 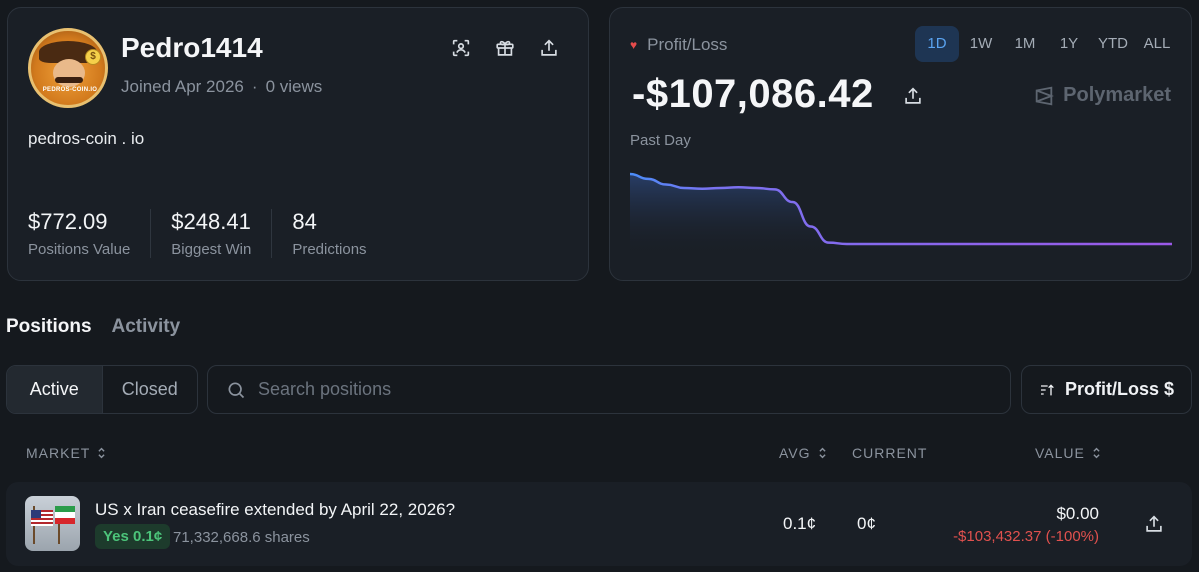 What do you see at coordinates (753, 94) in the screenshot?
I see `pnl-value: -$107,086.42` at bounding box center [753, 94].